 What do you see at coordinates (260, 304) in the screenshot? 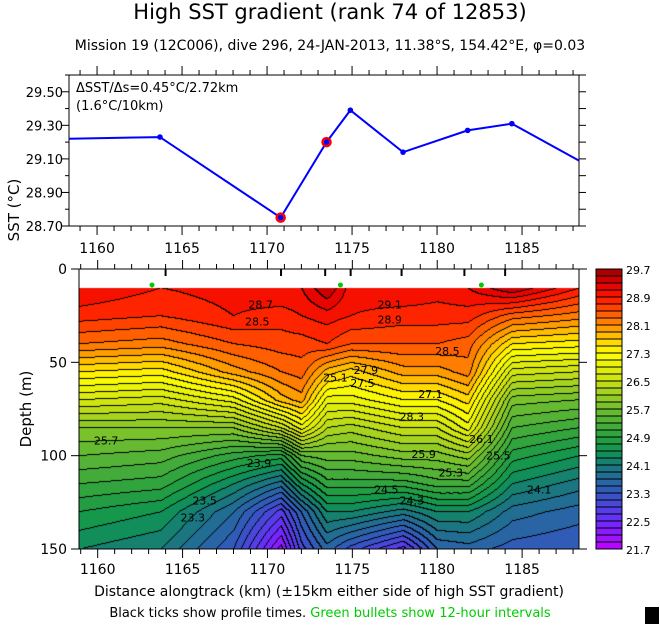
I see `contour-label: 28.7` at bounding box center [260, 304].